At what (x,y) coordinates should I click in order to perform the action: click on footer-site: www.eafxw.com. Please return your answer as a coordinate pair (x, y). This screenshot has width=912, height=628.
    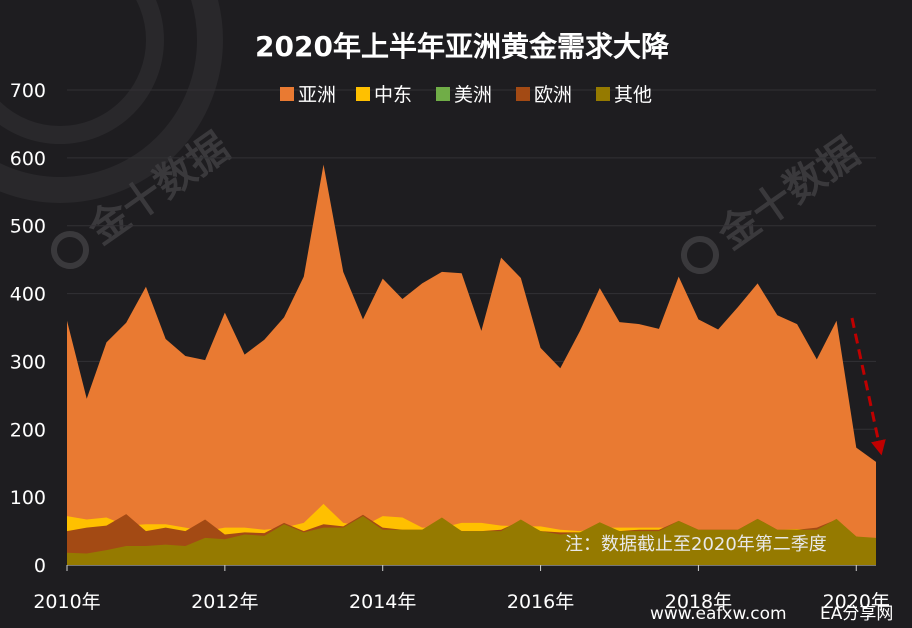
    Looking at the image, I should click on (718, 614).